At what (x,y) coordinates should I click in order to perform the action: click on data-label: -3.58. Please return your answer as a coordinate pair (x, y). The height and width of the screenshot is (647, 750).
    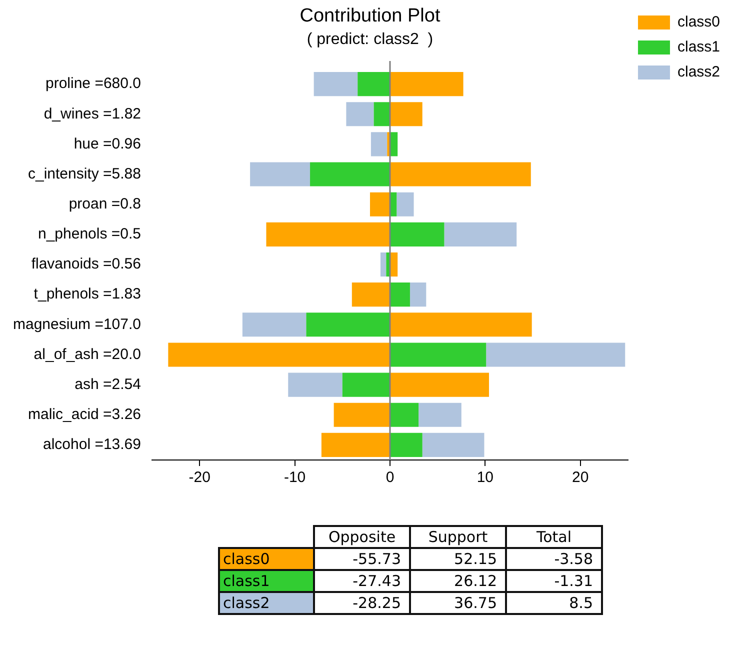
    Looking at the image, I should click on (554, 559).